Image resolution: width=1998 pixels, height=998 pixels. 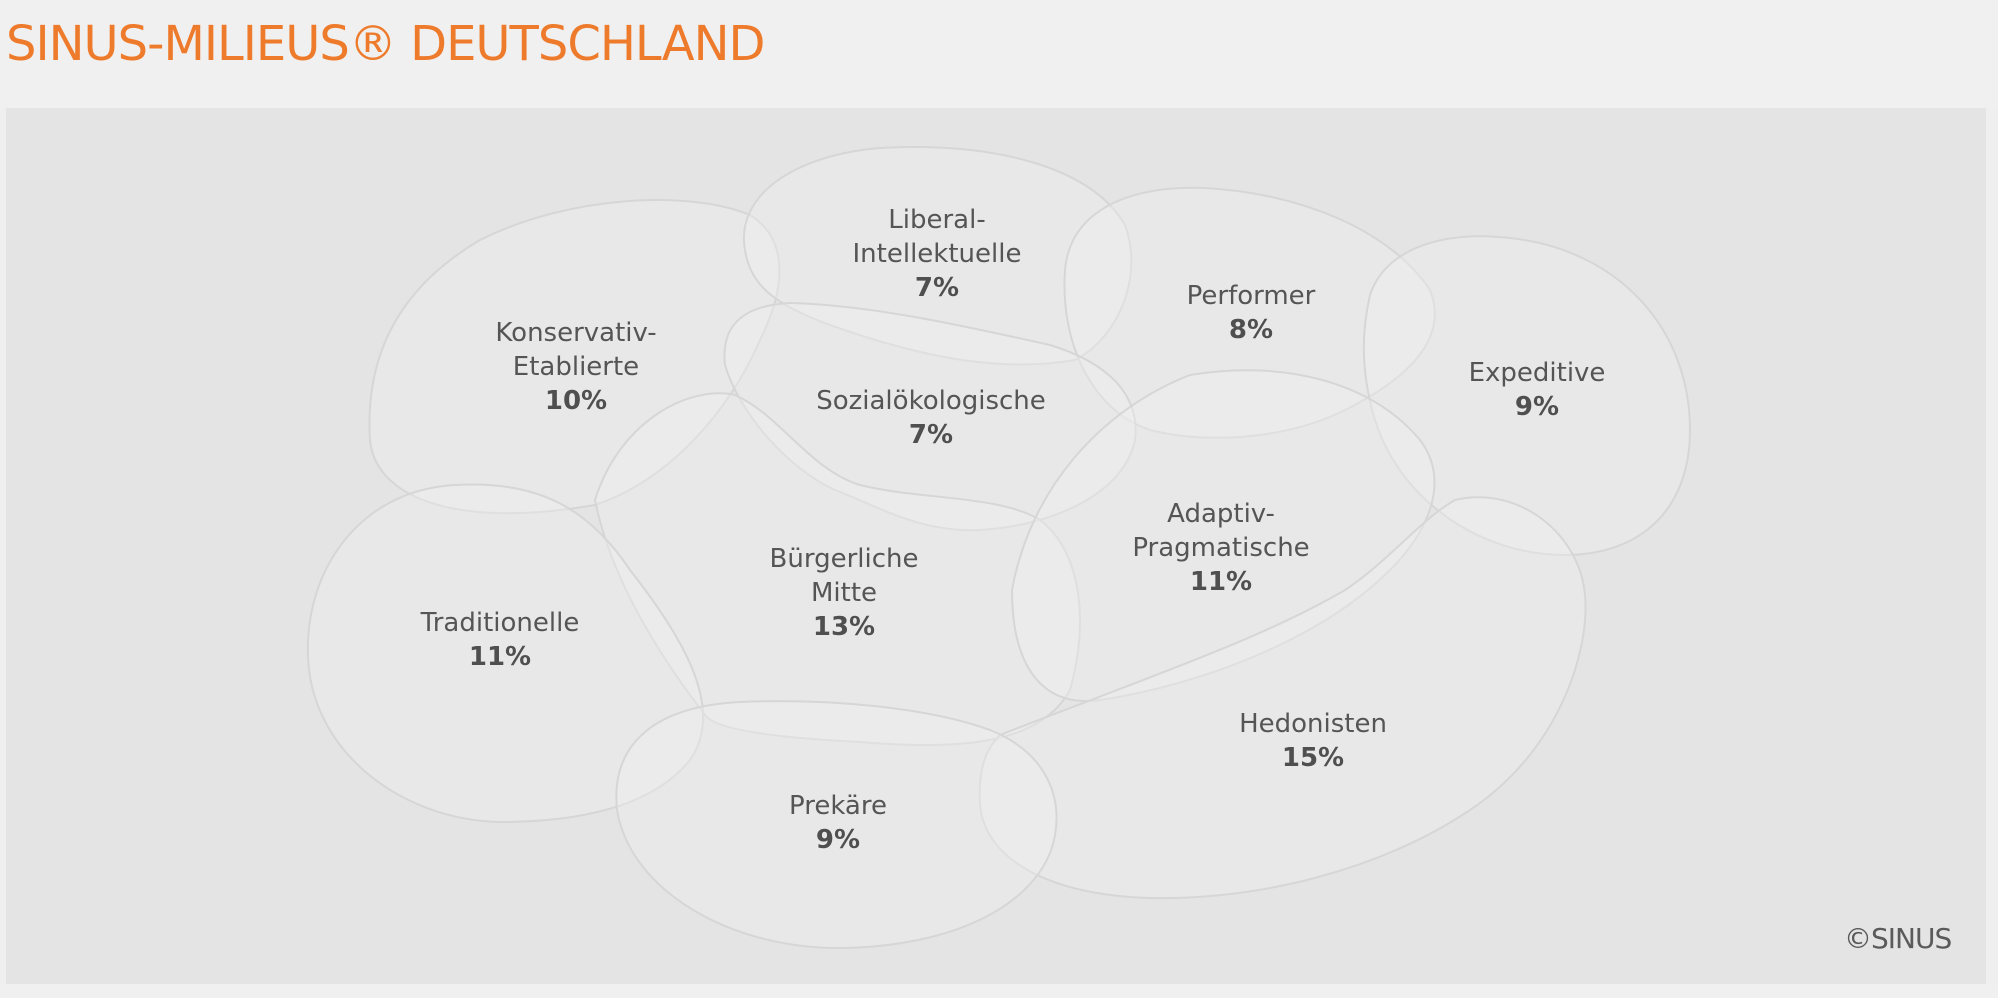 I want to click on shape-expeditive, so click(x=1527, y=396).